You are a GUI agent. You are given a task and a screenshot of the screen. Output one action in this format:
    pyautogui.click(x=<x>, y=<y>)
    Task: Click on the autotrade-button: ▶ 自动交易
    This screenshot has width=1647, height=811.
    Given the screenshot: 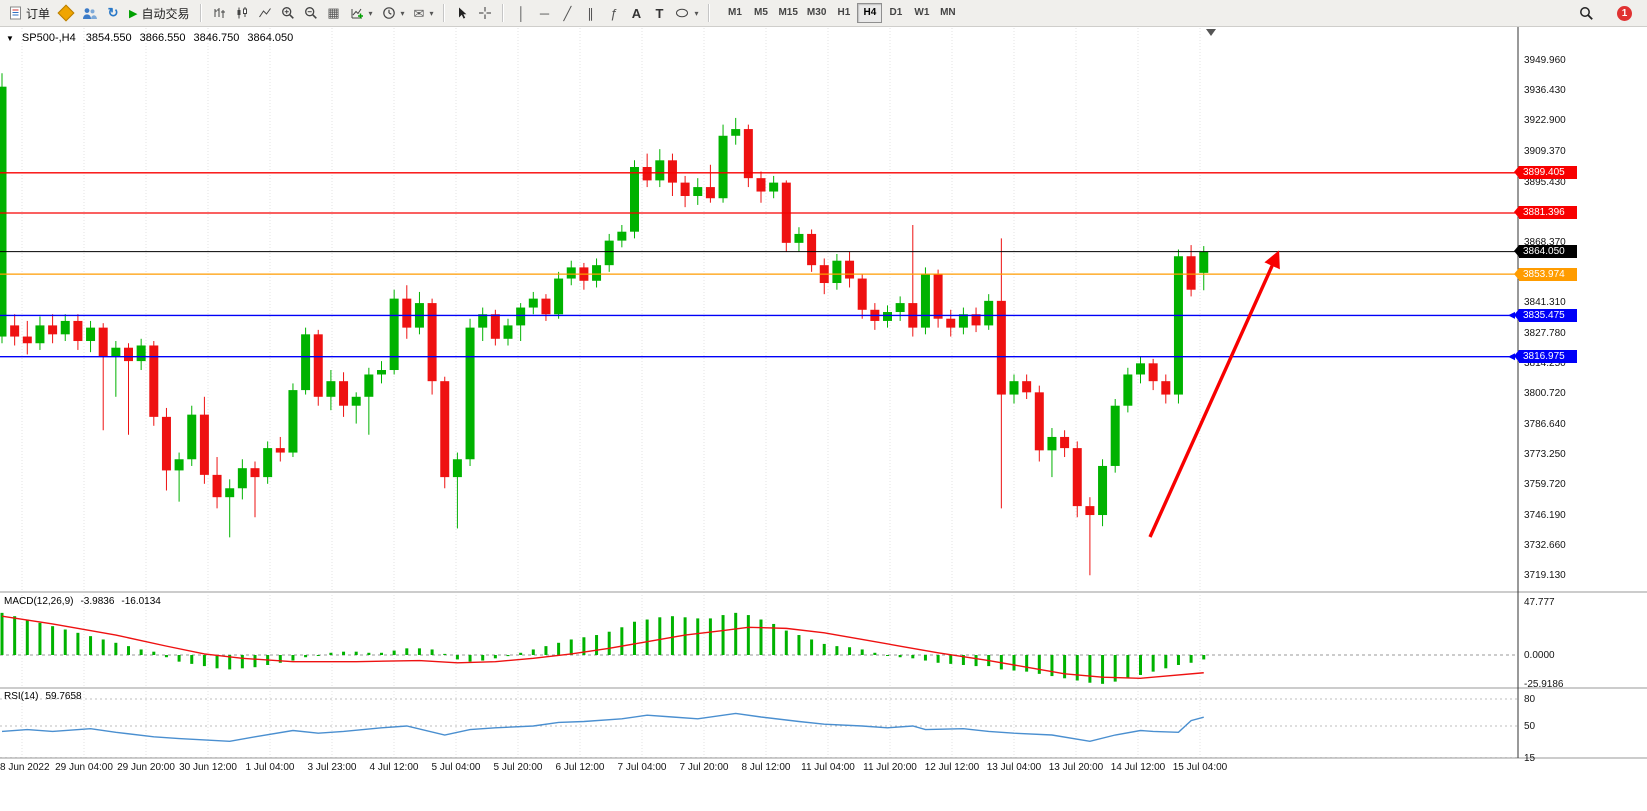 What is the action you would take?
    pyautogui.click(x=159, y=13)
    